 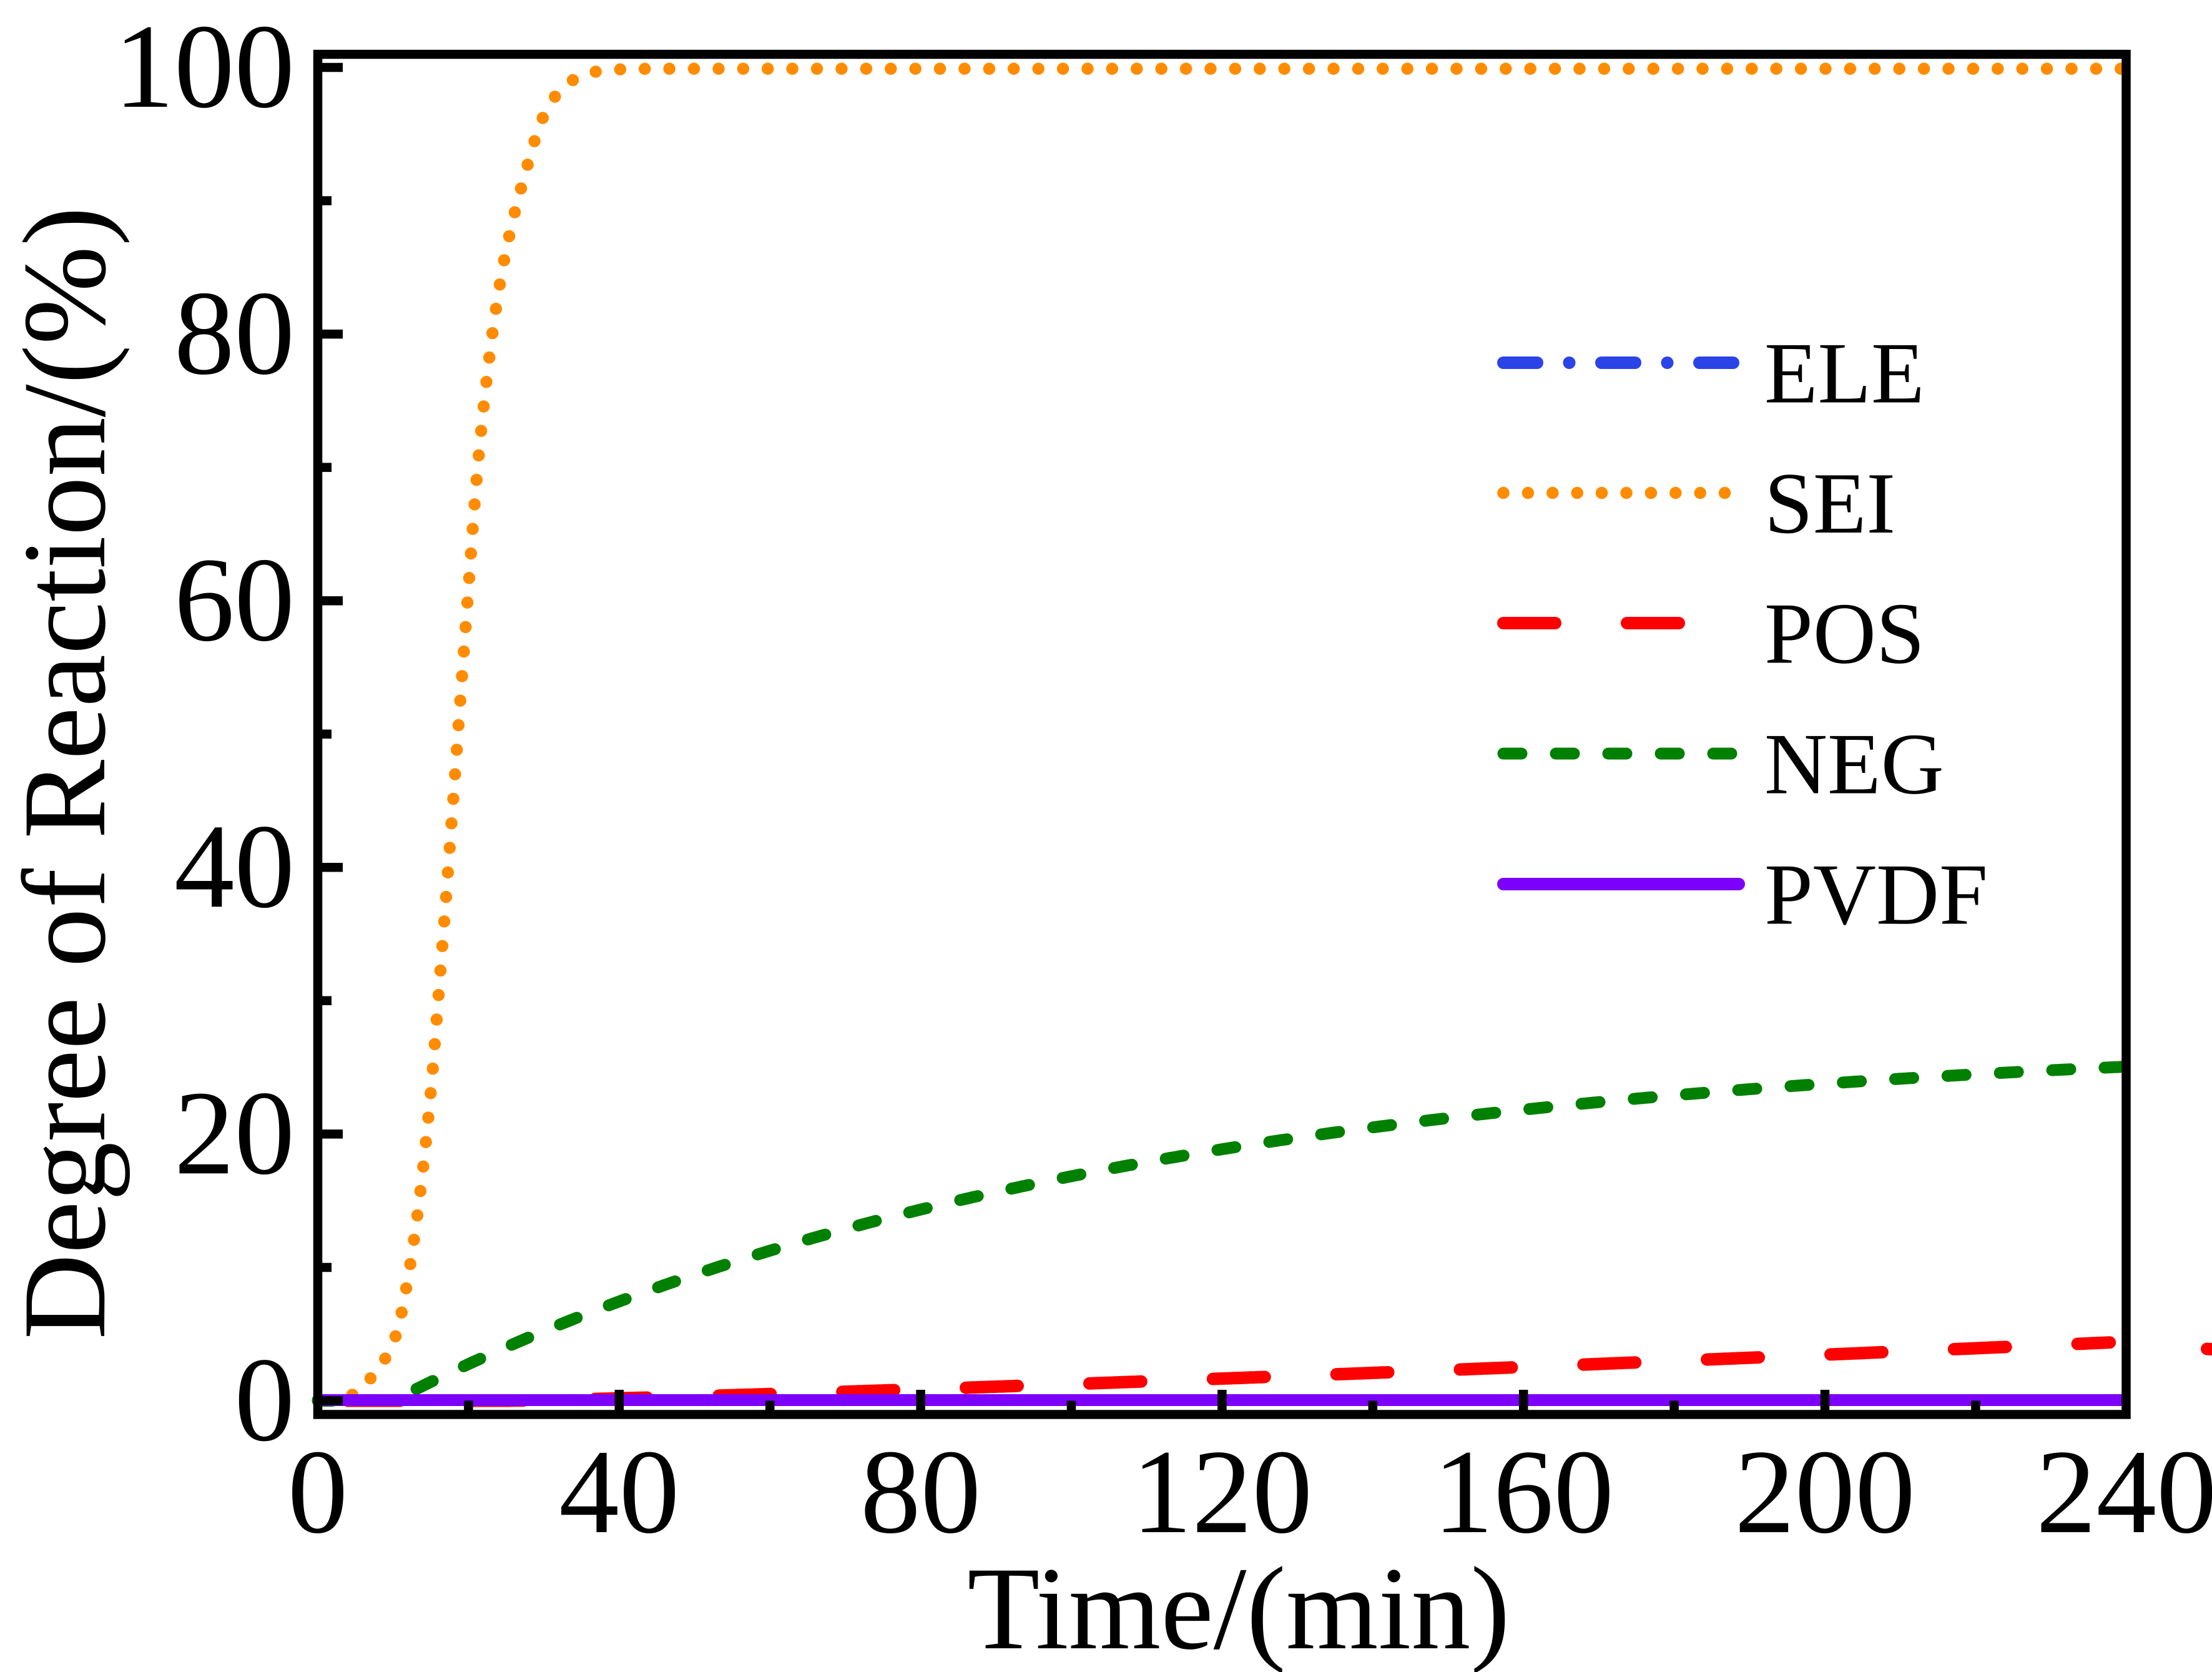 I want to click on svg-text: ELE, so click(x=1844, y=373).